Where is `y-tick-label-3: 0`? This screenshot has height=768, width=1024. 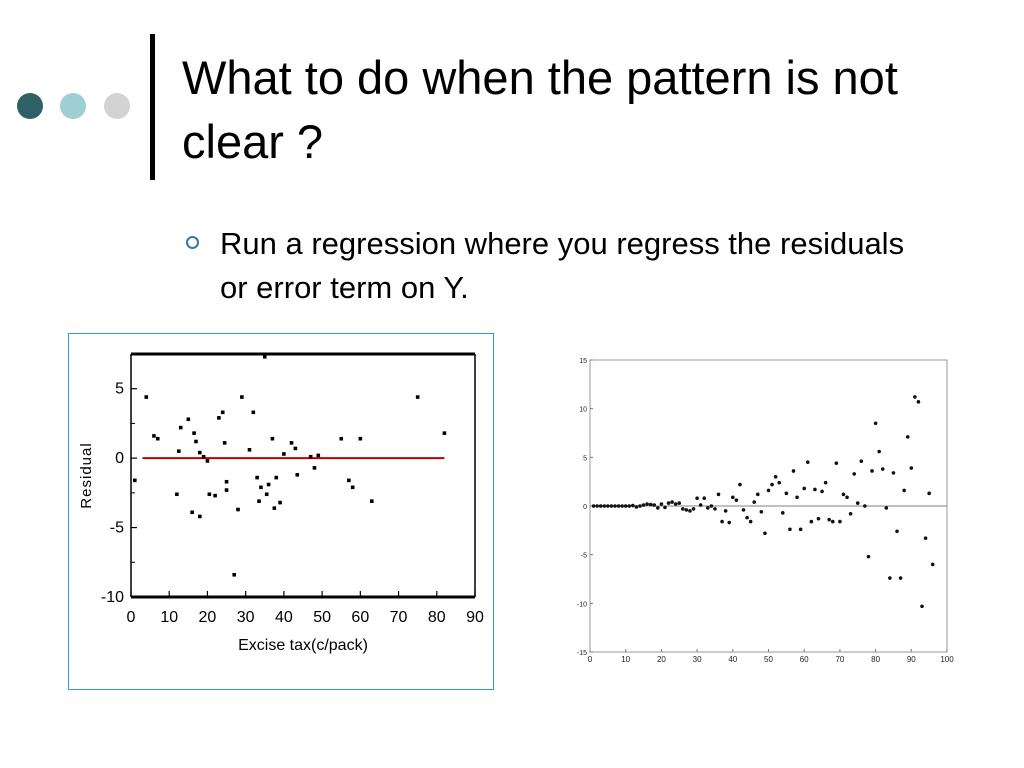 y-tick-label-3: 0 is located at coordinates (585, 507).